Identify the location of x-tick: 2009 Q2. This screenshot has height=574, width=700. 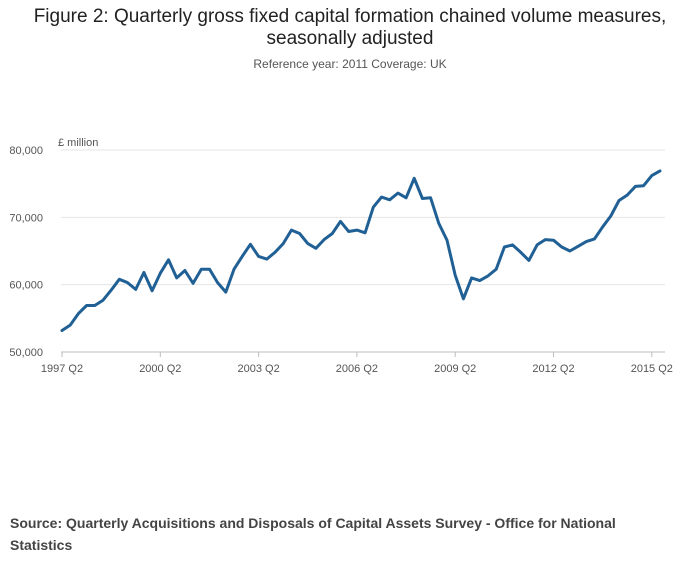
(455, 363).